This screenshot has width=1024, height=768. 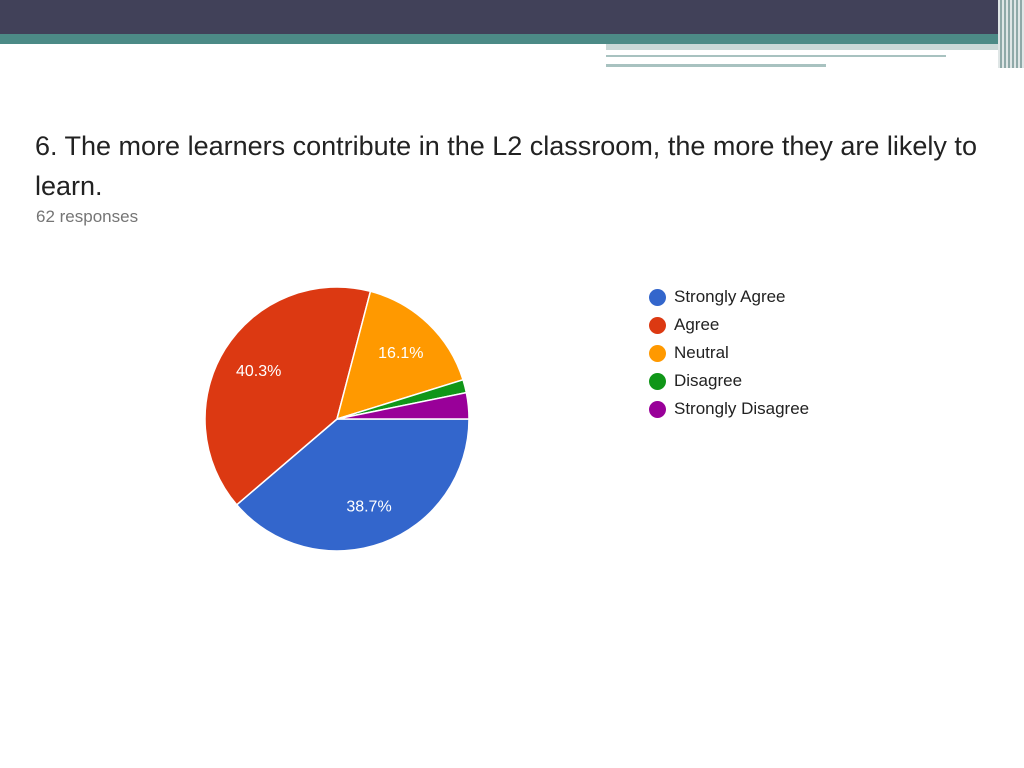 I want to click on legend-label: Agree, so click(x=697, y=324).